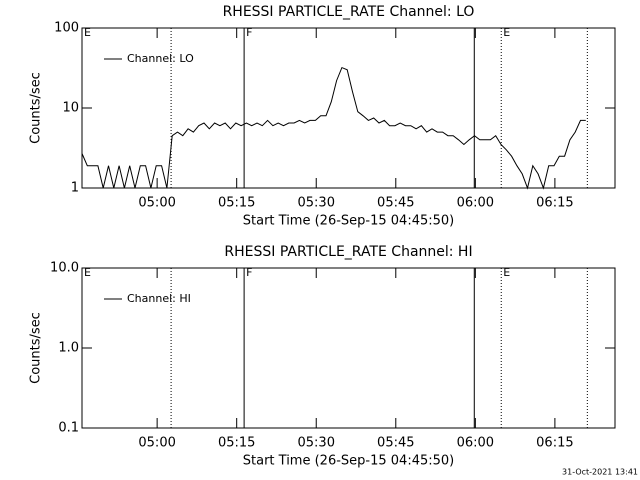 This screenshot has height=480, width=640. Describe the element at coordinates (68, 428) in the screenshot. I see `y-tick-label: 0.1` at that location.